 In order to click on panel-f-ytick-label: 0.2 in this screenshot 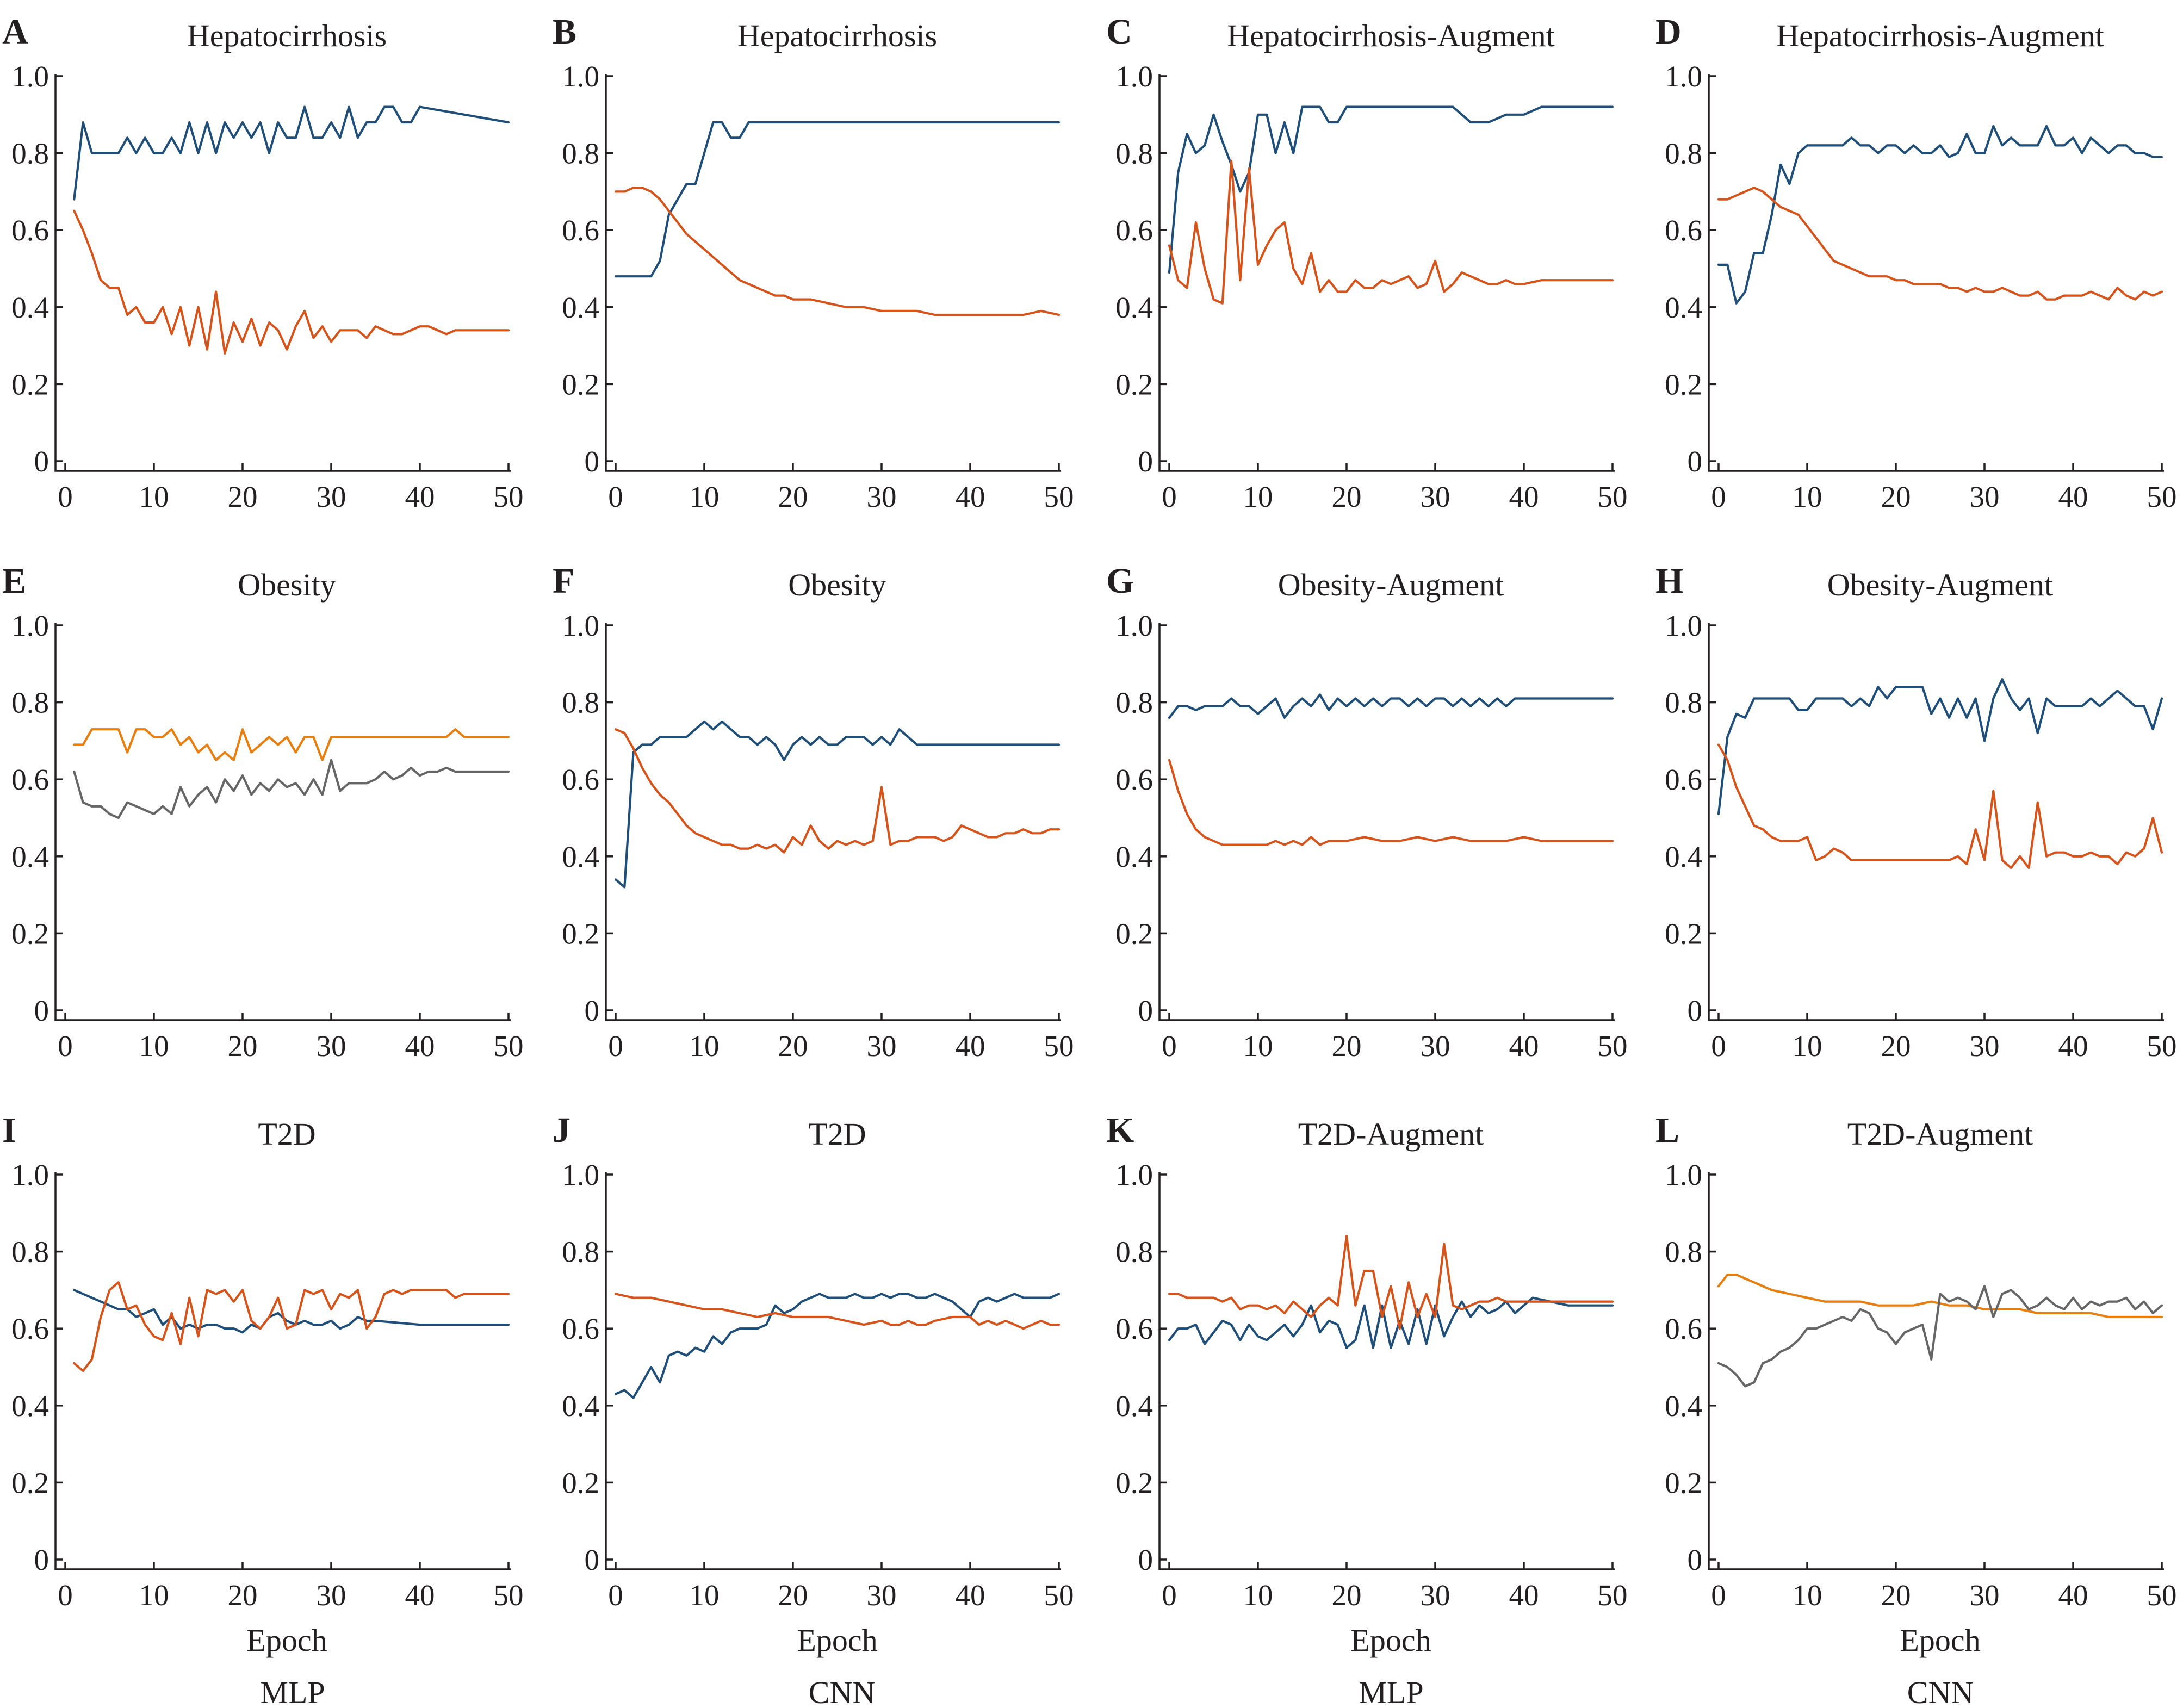, I will do `click(580, 933)`.